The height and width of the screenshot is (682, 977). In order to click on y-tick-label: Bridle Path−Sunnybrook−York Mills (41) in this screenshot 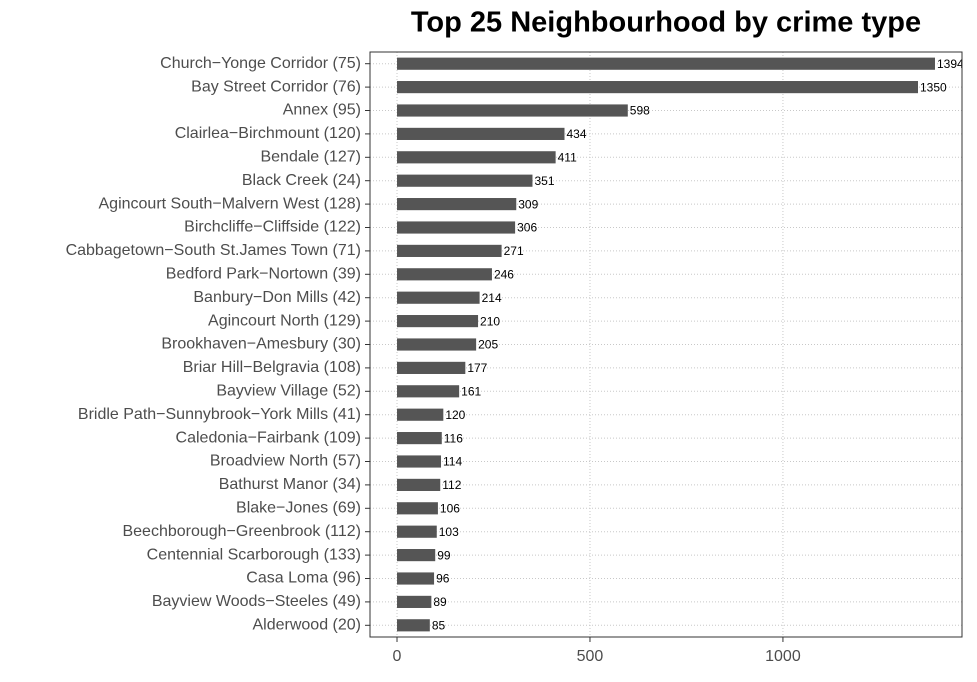, I will do `click(219, 414)`.